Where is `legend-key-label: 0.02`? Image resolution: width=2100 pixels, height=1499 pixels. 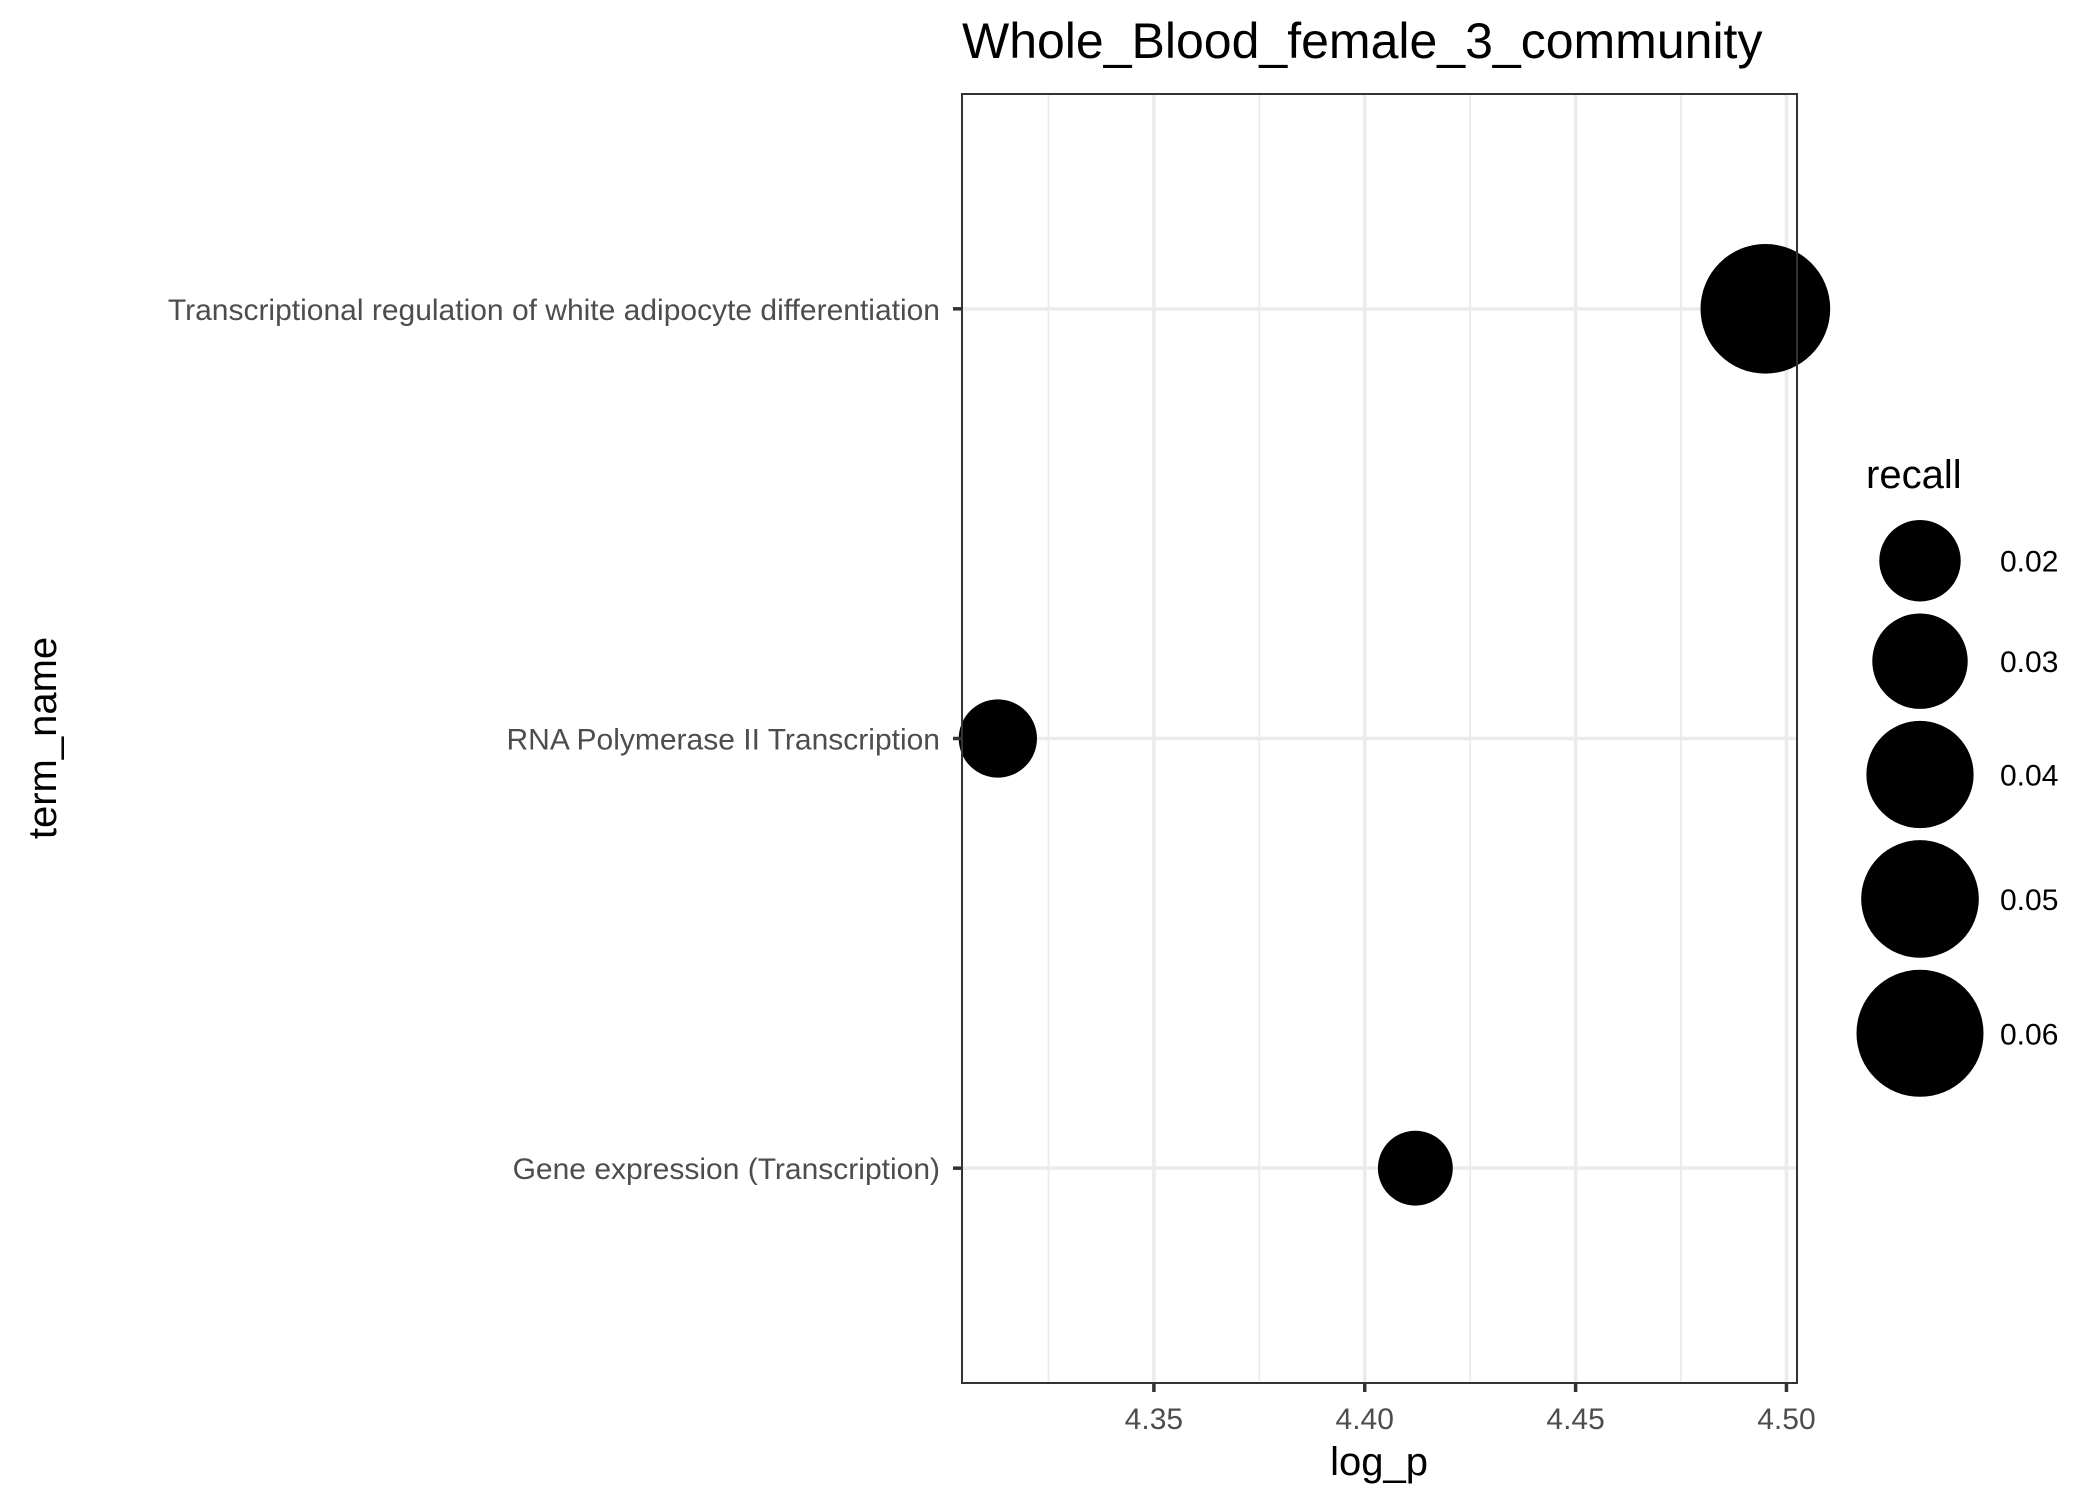 legend-key-label: 0.02 is located at coordinates (2029, 562).